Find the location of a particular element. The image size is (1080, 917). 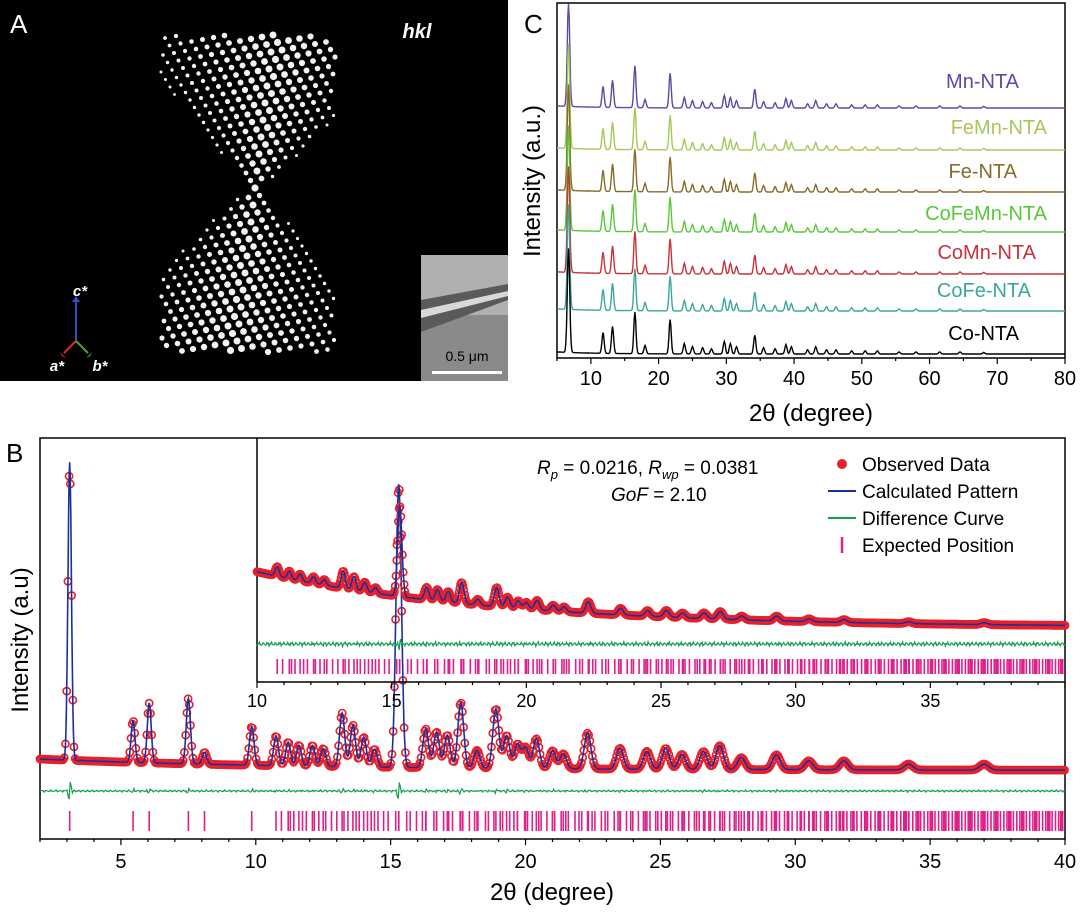

a-axis-label: a* is located at coordinates (57, 366).